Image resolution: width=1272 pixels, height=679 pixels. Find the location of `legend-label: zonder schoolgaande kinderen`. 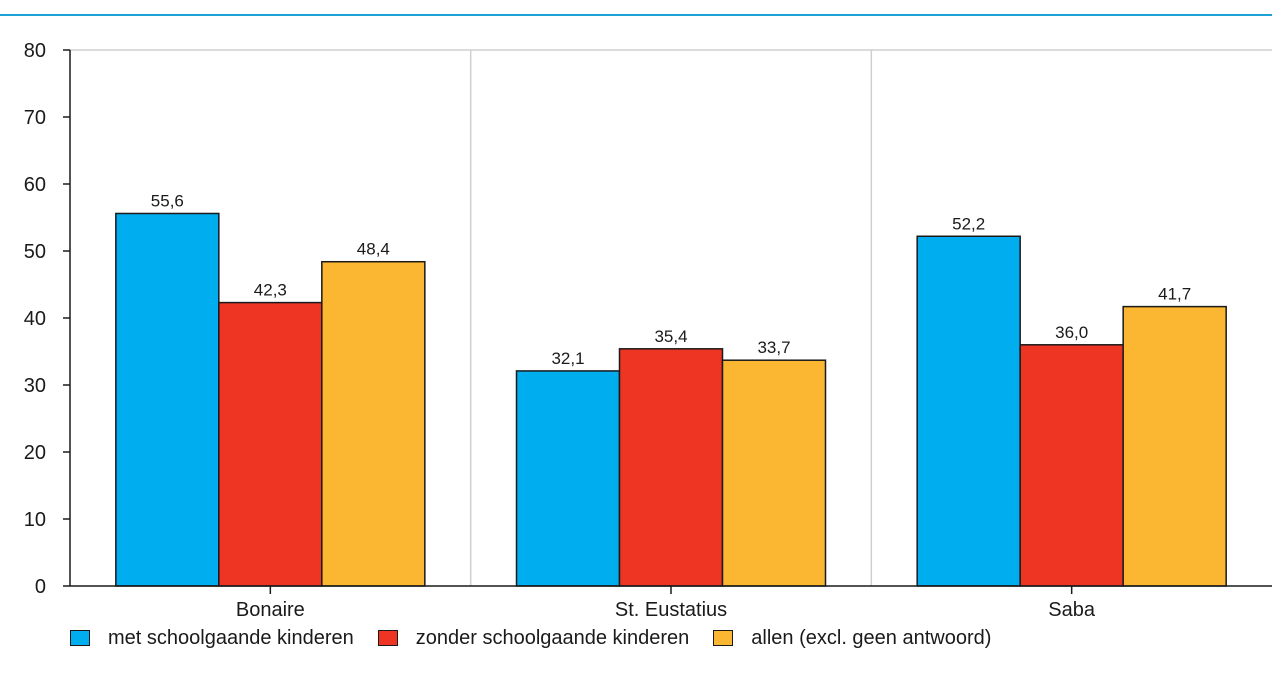

legend-label: zonder schoolgaande kinderen is located at coordinates (552, 637).